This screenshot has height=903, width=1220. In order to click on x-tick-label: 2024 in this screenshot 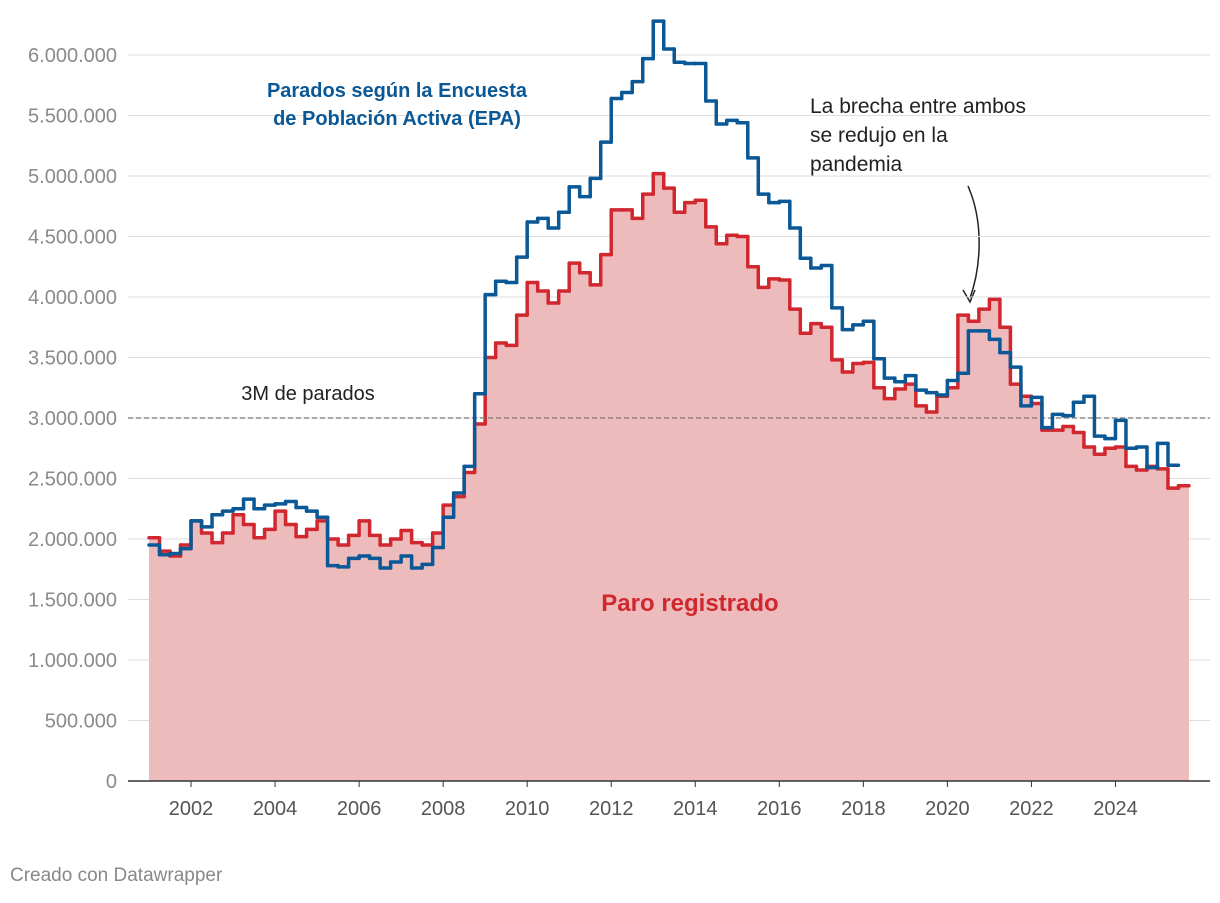, I will do `click(1115, 809)`.